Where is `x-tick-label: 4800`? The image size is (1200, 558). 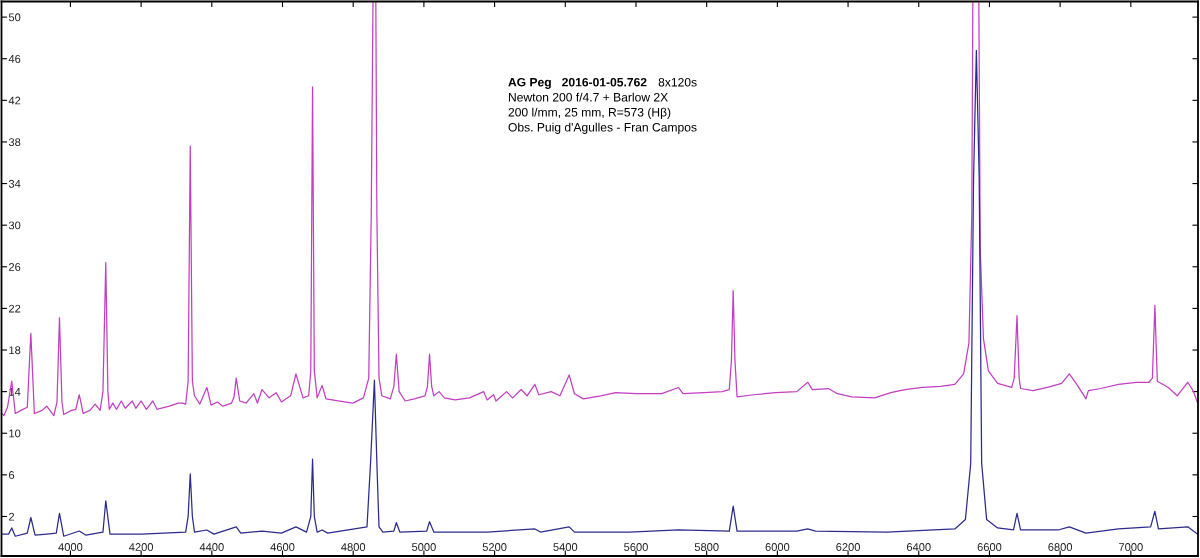
x-tick-label: 4800 is located at coordinates (353, 547).